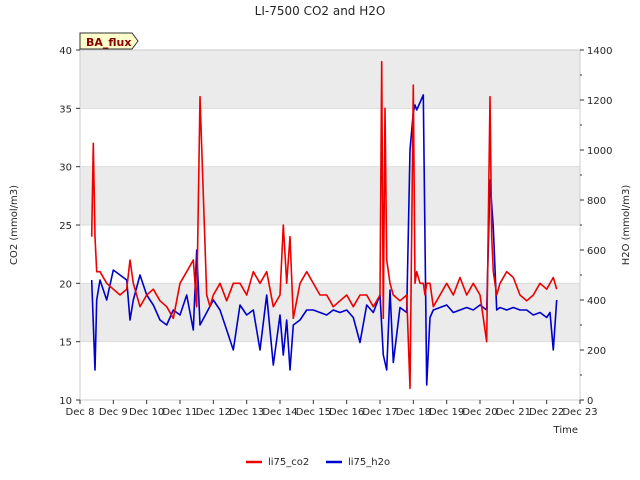 Image resolution: width=640 pixels, height=480 pixels. What do you see at coordinates (113, 412) in the screenshot?
I see `x-tick-label-1: Dec 9` at bounding box center [113, 412].